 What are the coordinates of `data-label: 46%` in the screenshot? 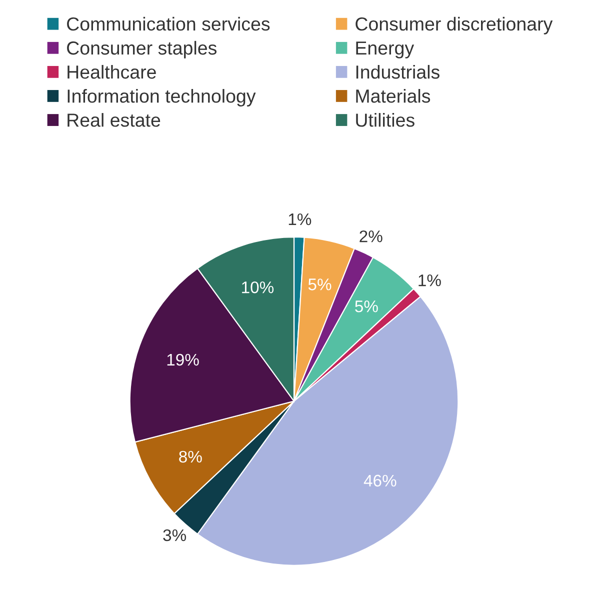 It's located at (380, 480).